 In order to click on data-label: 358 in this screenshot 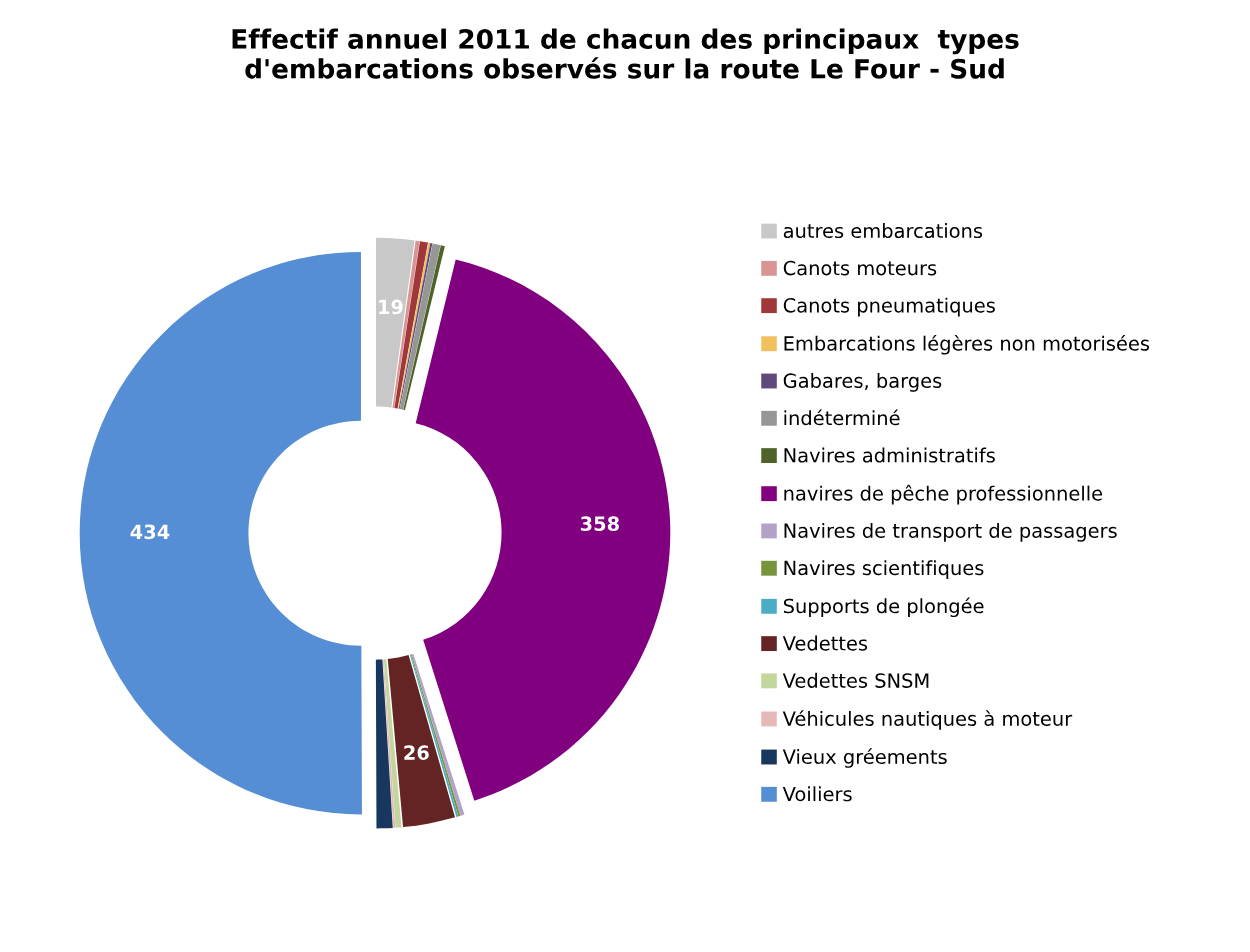, I will do `click(599, 524)`.